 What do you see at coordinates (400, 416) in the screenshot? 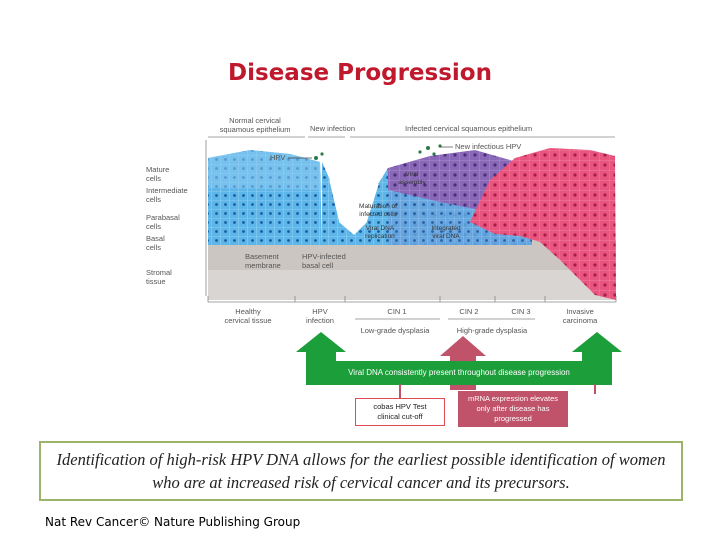
I see `cobas-line-2: clinical cut-off` at bounding box center [400, 416].